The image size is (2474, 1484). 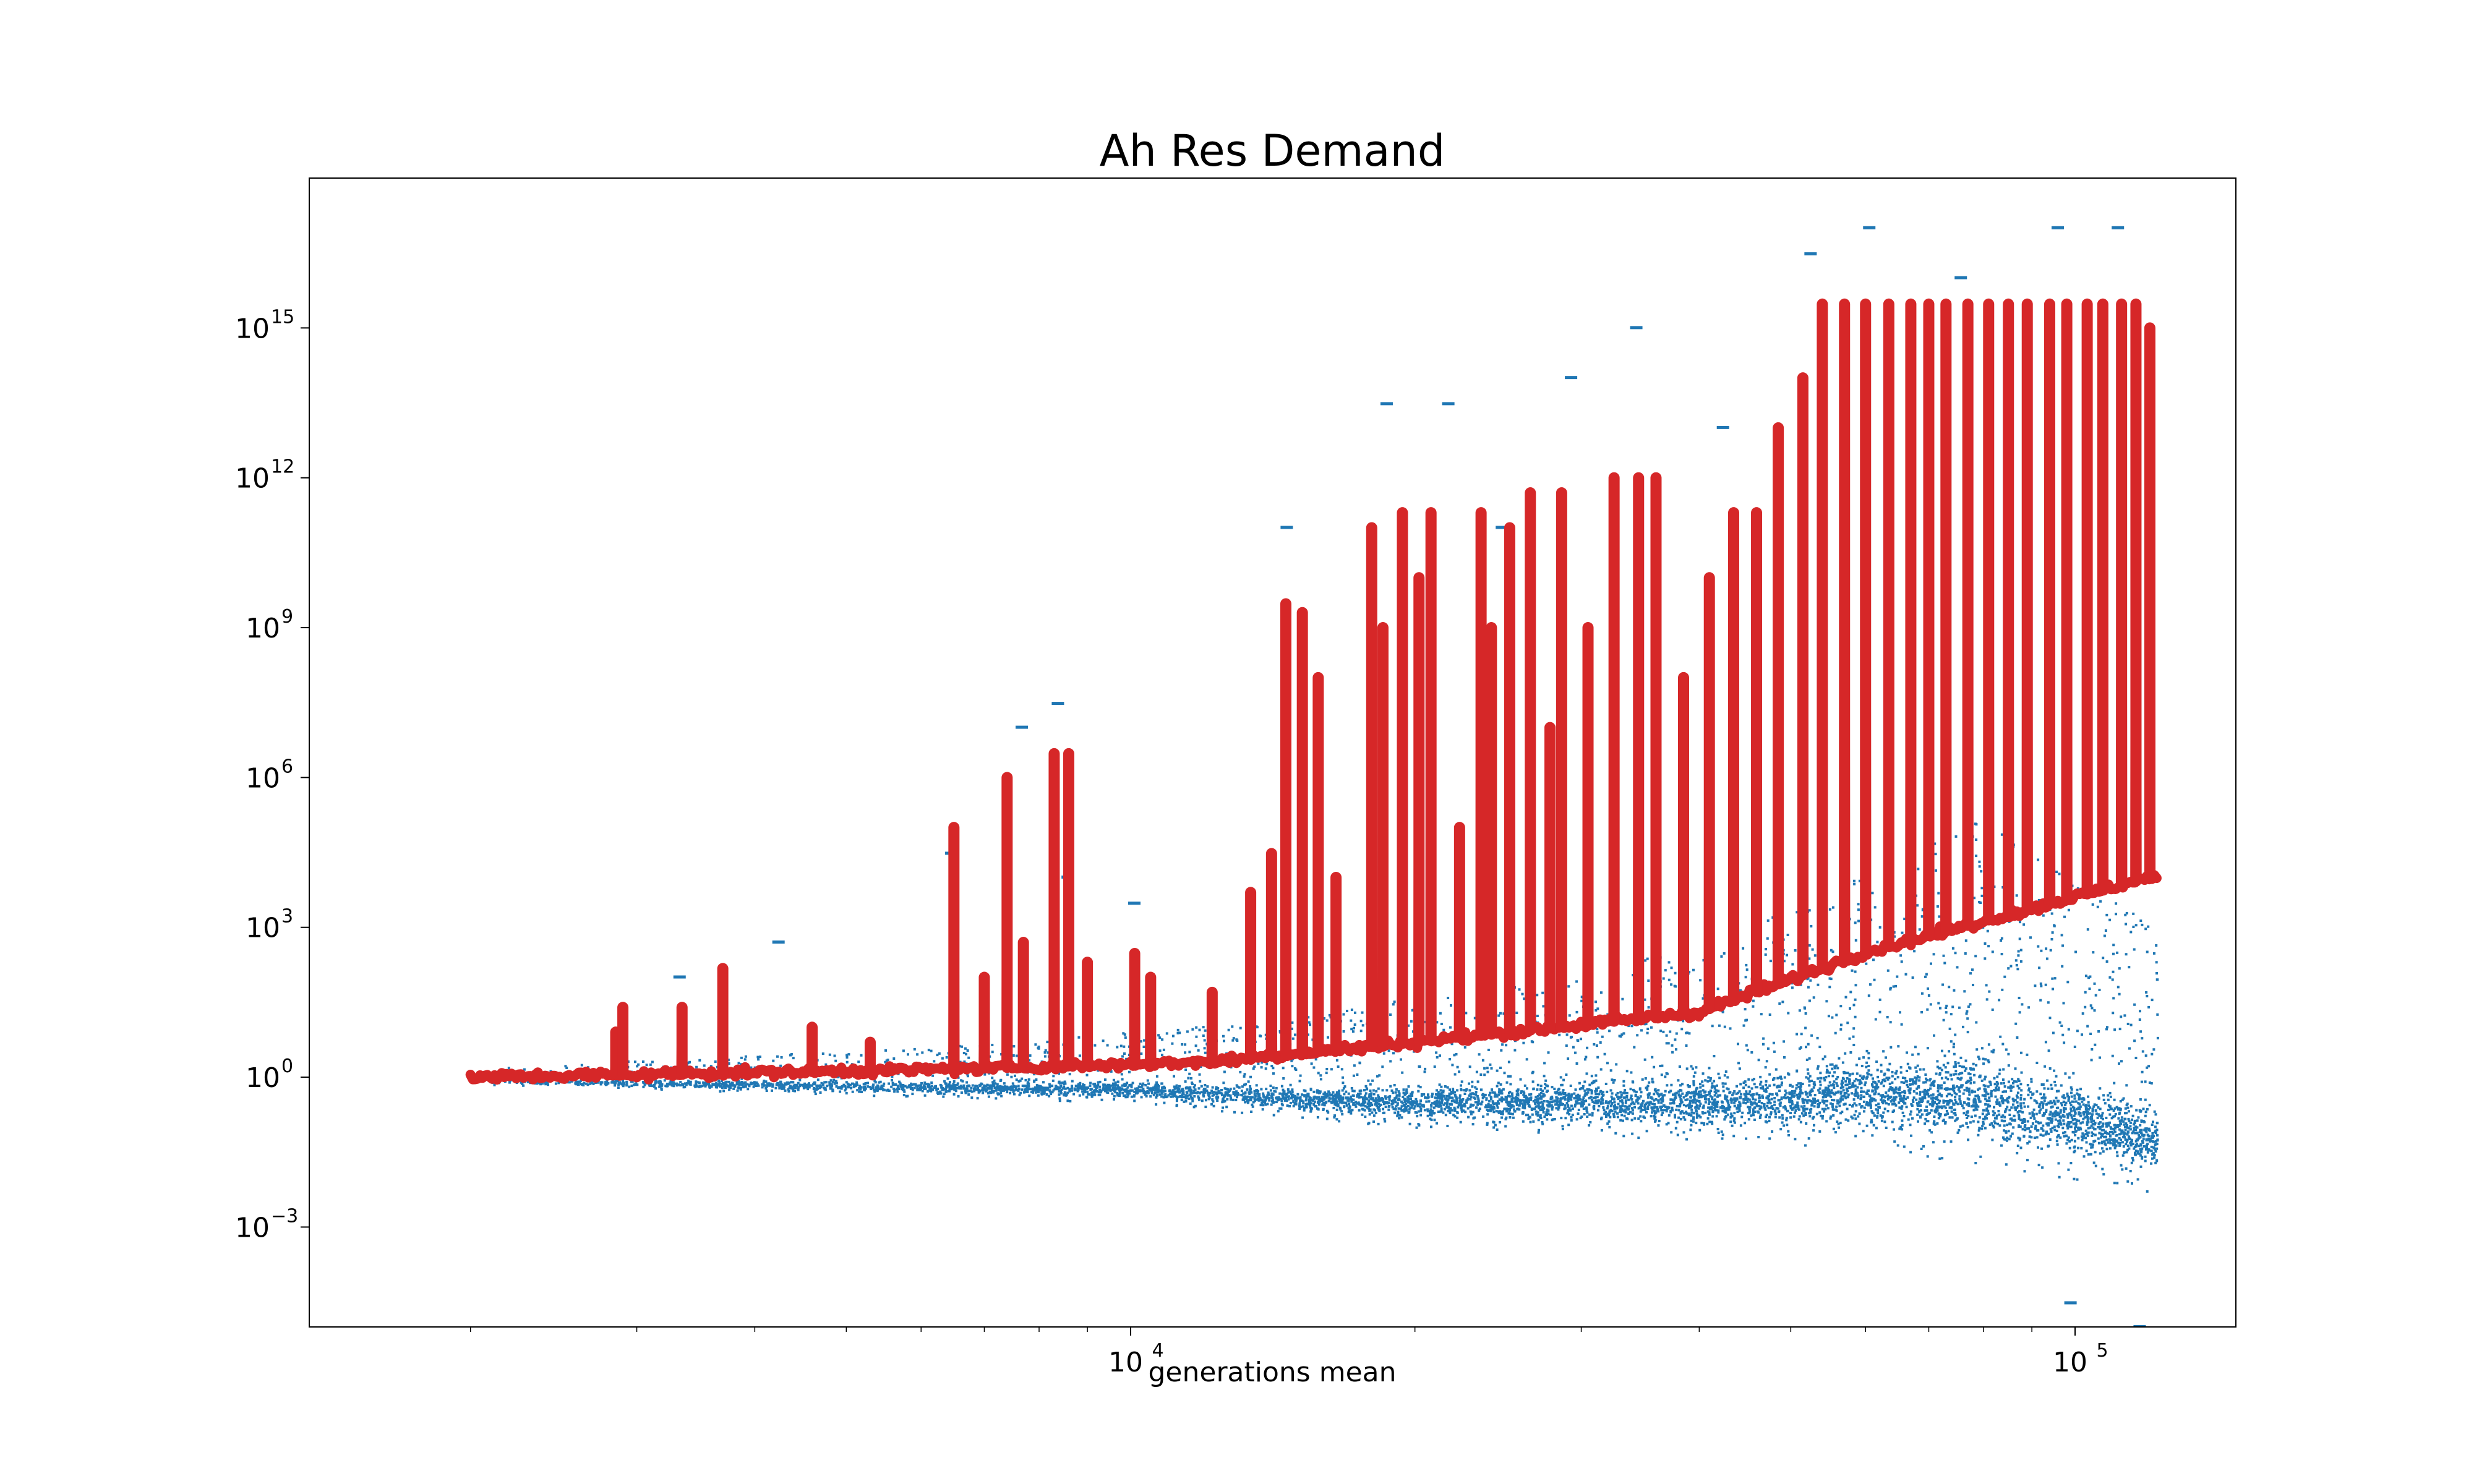 What do you see at coordinates (287, 916) in the screenshot?
I see `y-tick-exponent: 3` at bounding box center [287, 916].